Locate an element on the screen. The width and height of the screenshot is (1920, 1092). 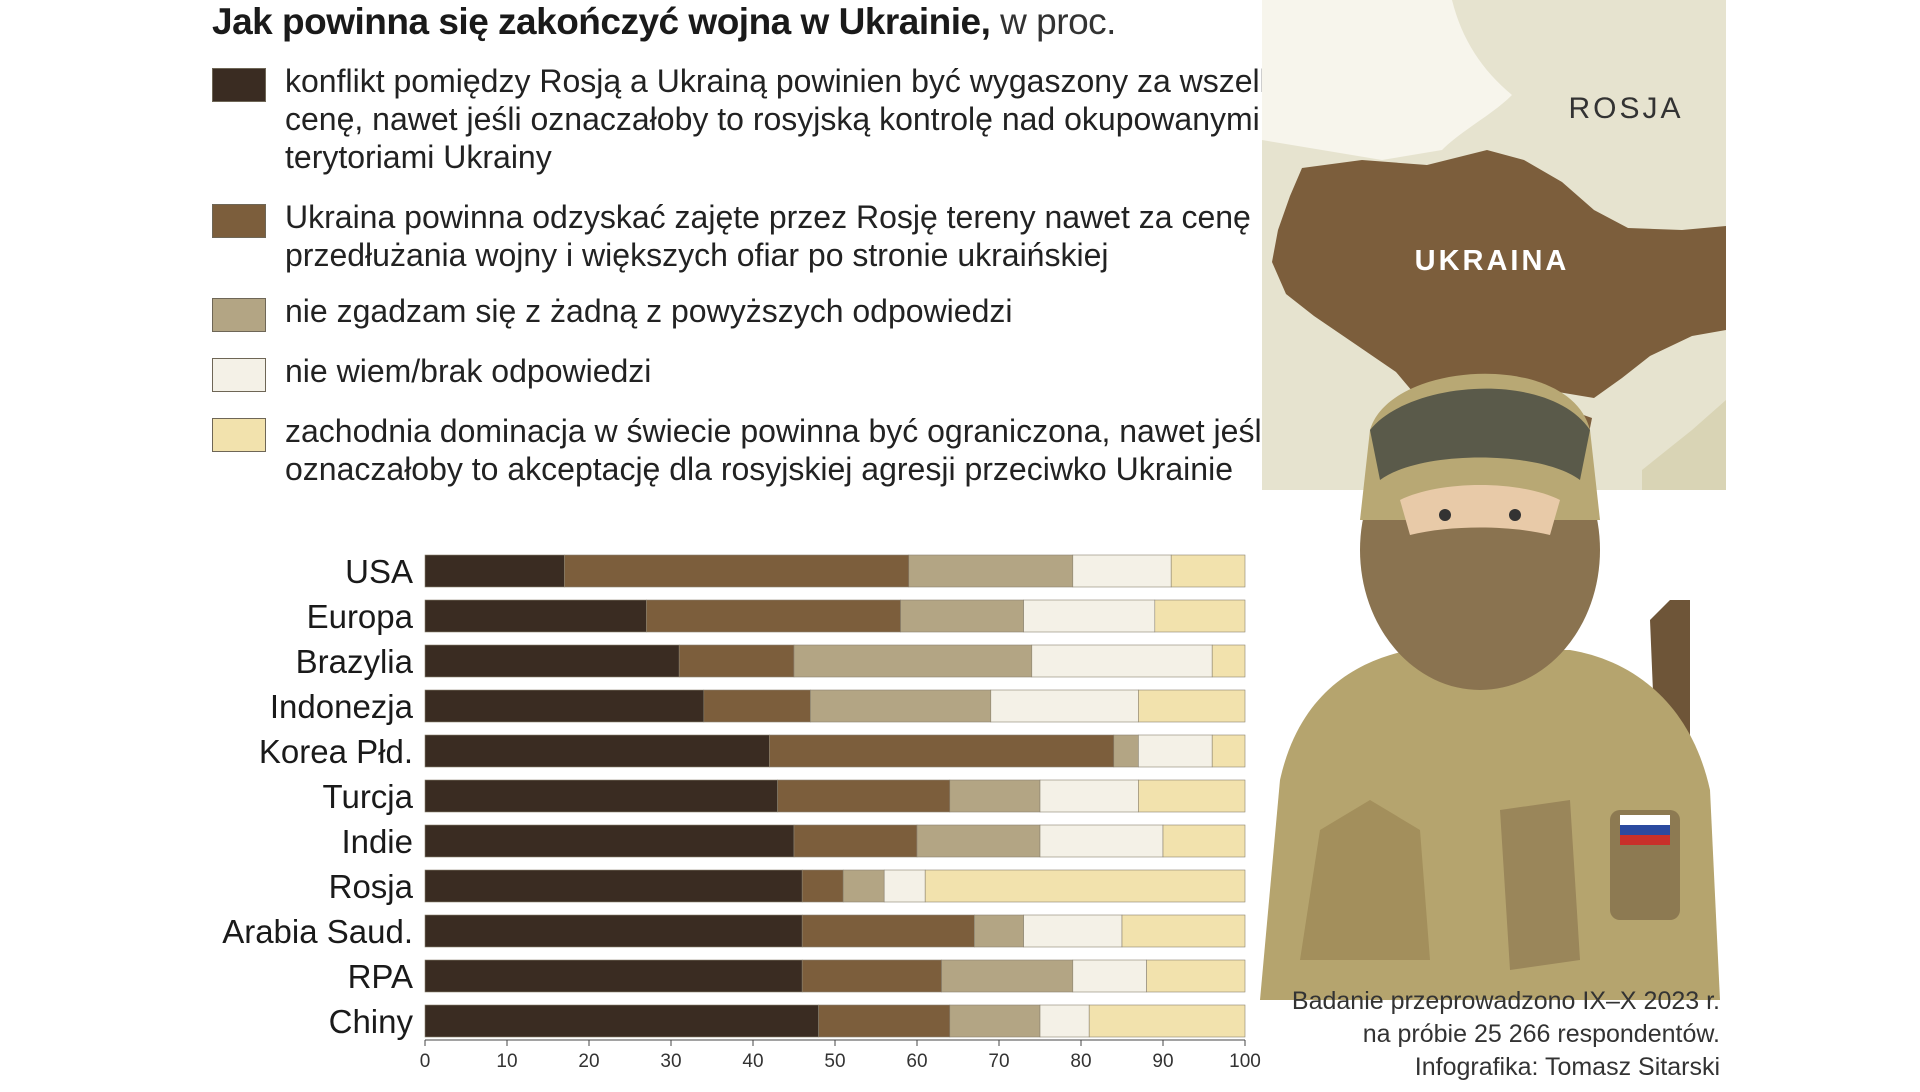
note-line-2: na próbie 25 266 respondentów. is located at coordinates (1541, 1034).